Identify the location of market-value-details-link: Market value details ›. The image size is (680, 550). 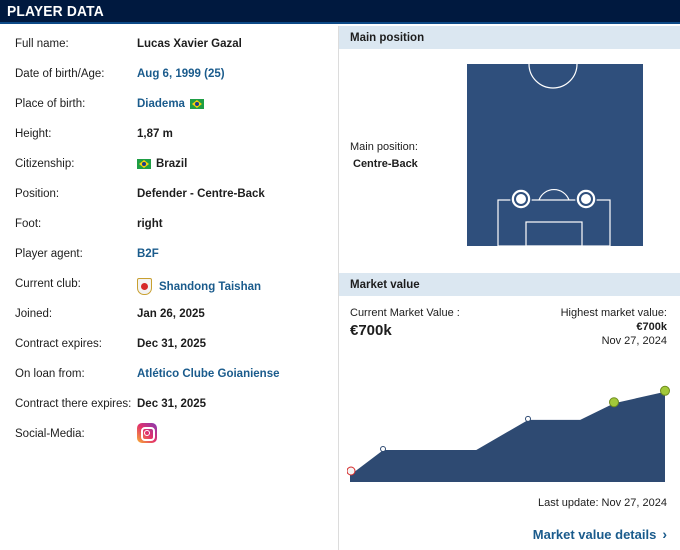
(600, 534).